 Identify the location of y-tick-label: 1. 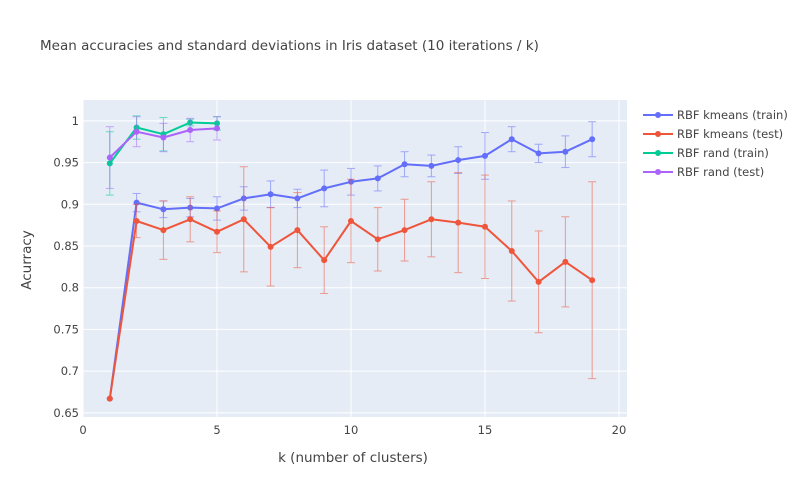
(75, 121).